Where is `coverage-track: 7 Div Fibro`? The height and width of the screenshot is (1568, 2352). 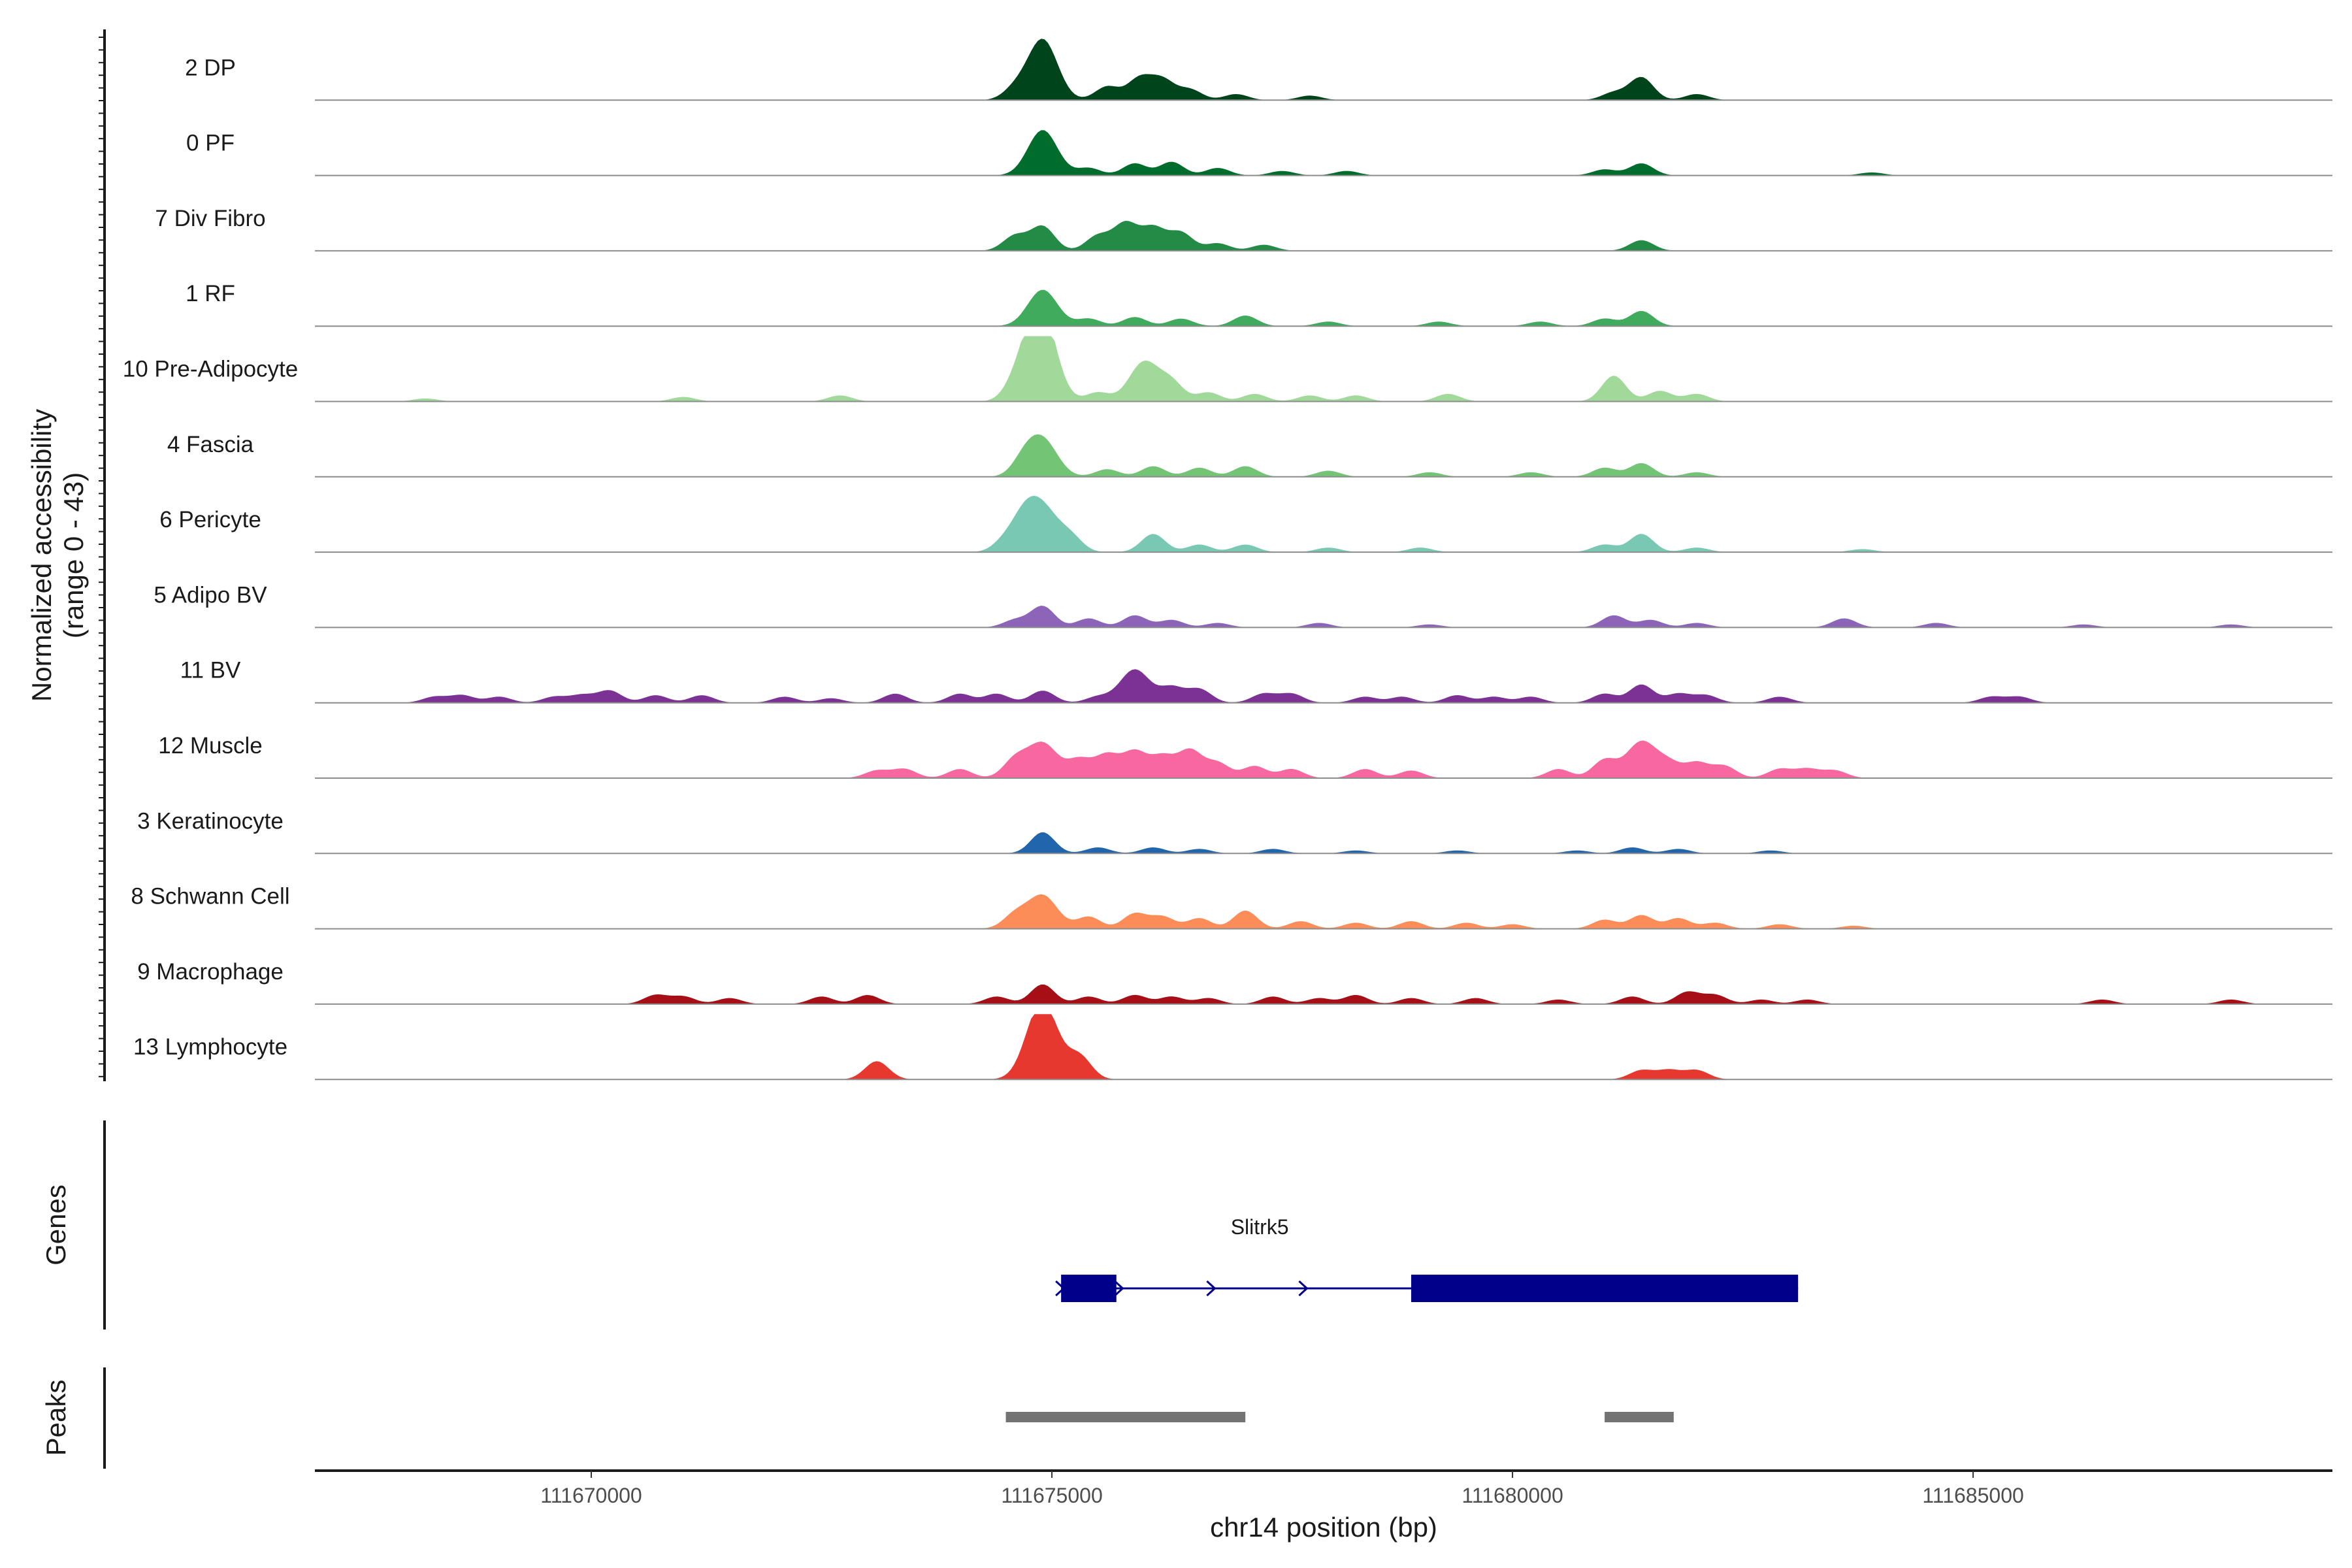
coverage-track: 7 Div Fibro is located at coordinates (1243, 229).